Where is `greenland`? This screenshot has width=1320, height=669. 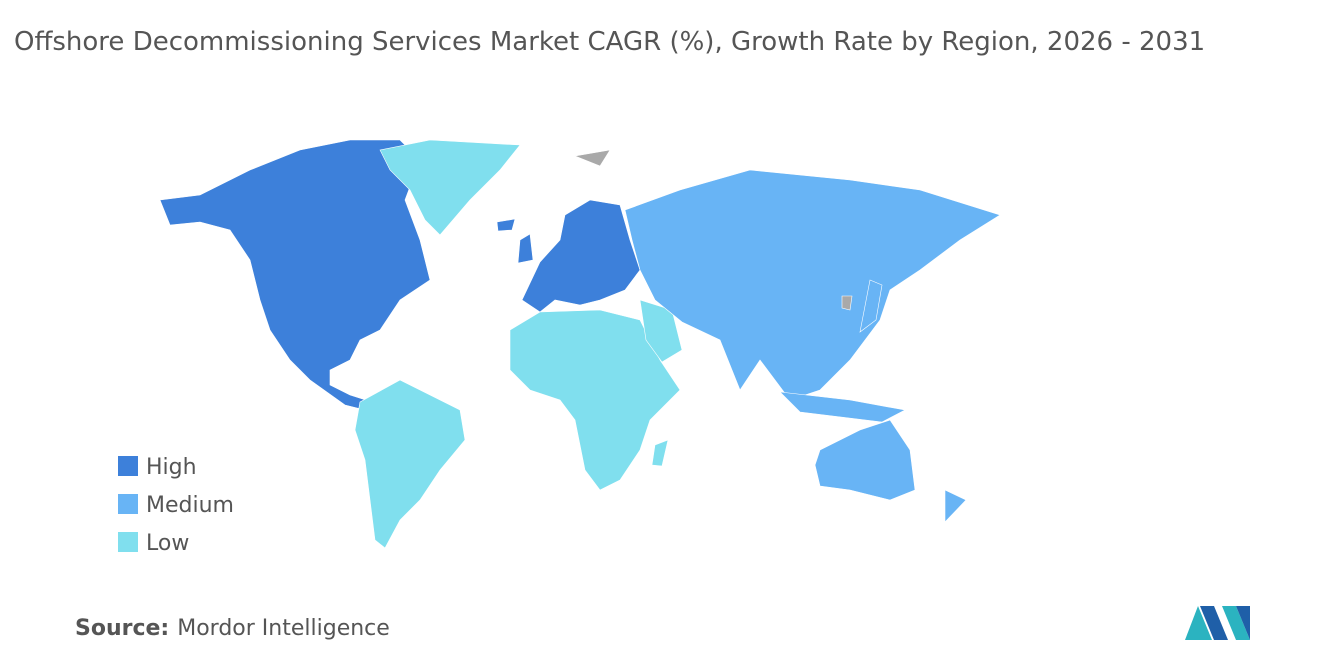 greenland is located at coordinates (450, 187).